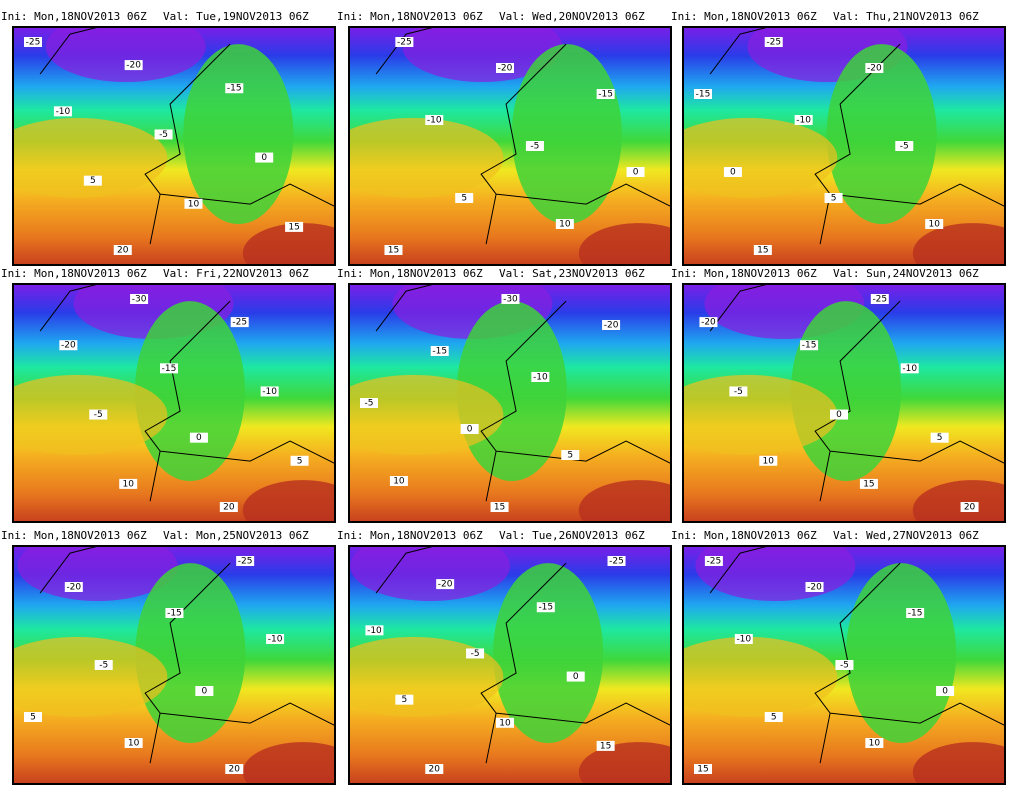 This screenshot has width=1019, height=797. I want to click on map-field: -30 -25 -20 -15 -10 -5 0 5 10 20, so click(174, 403).